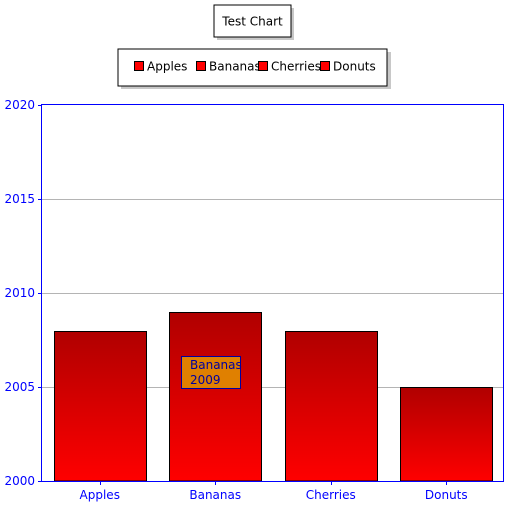  I want to click on tooltip-value: 2009, so click(205, 380).